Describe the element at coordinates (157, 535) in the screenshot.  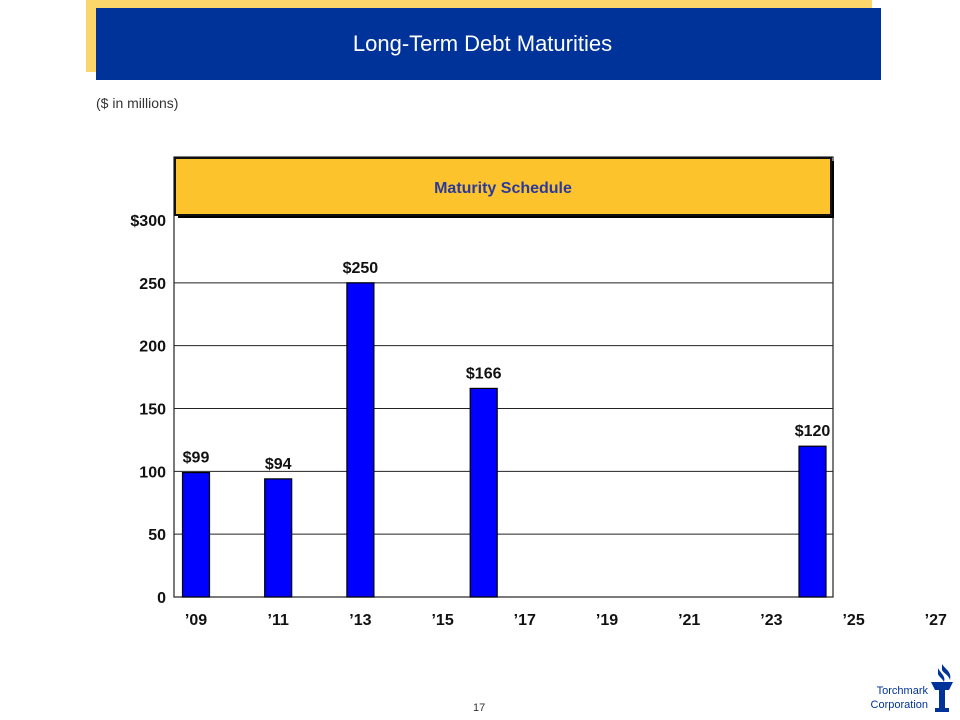
I see `y-tick-label: 50` at that location.